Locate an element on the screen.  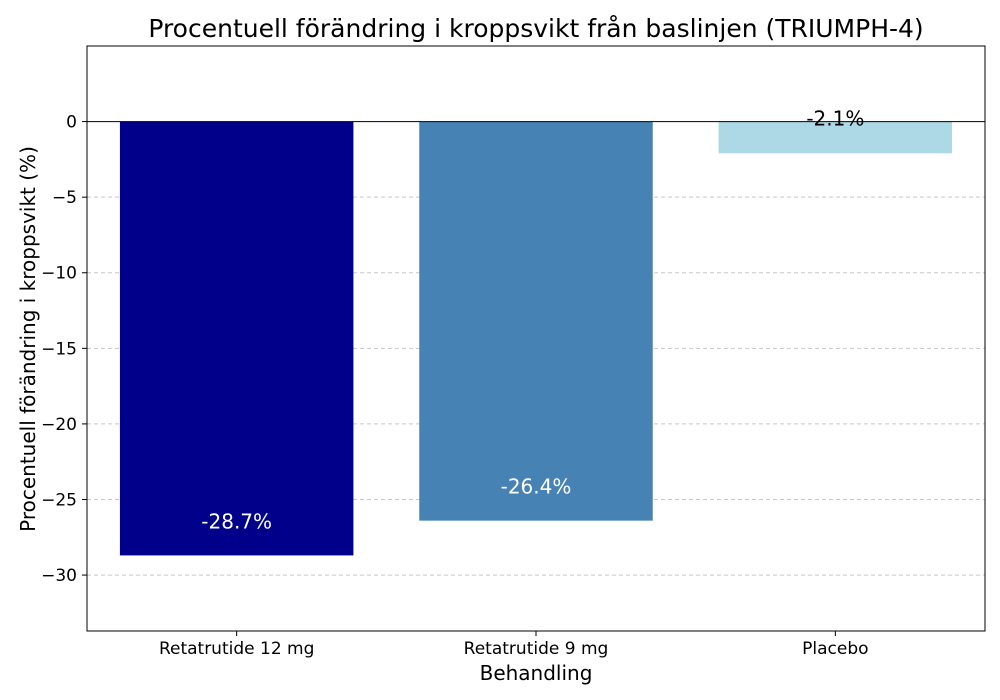
y-tick-label: −5 is located at coordinates (64, 198).